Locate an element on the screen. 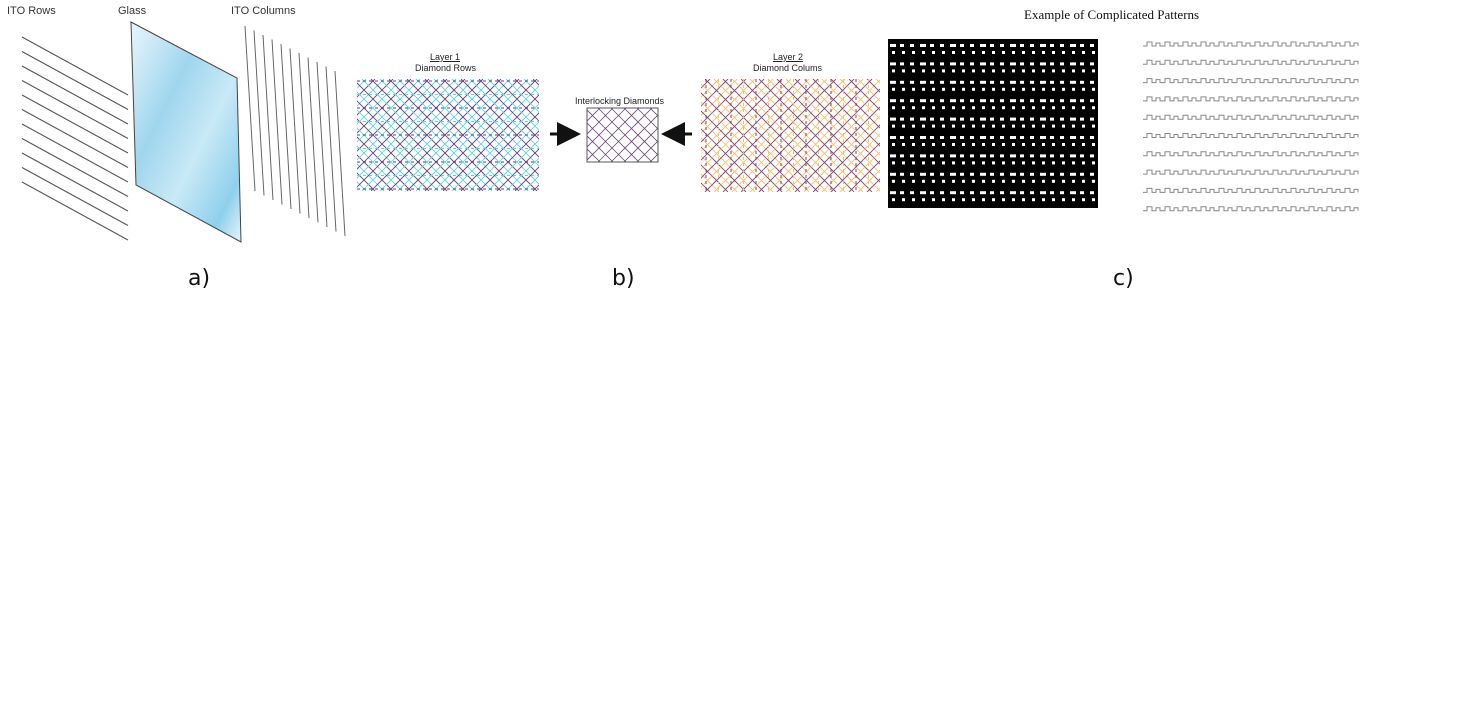 The width and height of the screenshot is (1480, 723). layer2-subtitle: Diamond Colums is located at coordinates (788, 68).